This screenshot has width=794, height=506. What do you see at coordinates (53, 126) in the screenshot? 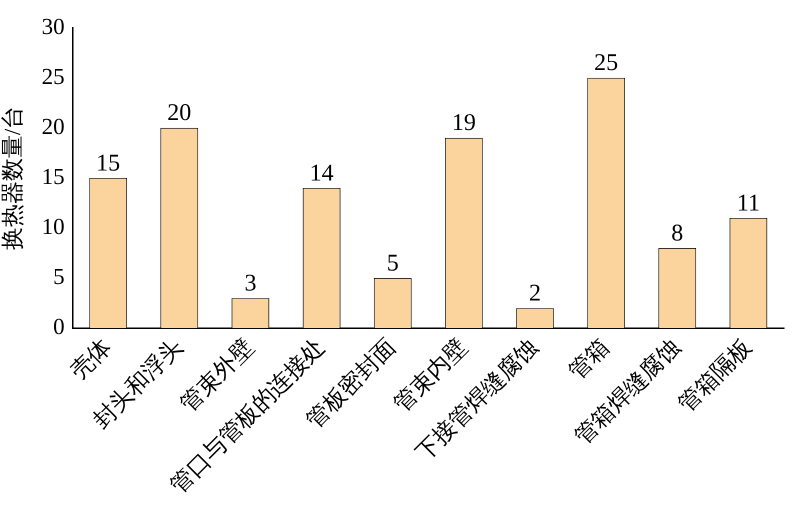
I see `y-tick-label: 20` at bounding box center [53, 126].